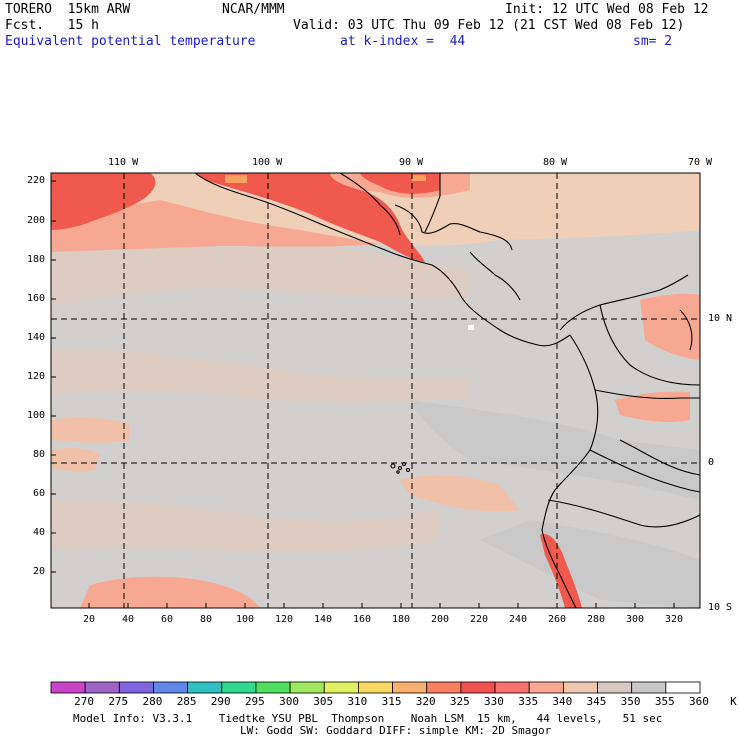  I want to click on grid-y-label: 20, so click(39, 571).